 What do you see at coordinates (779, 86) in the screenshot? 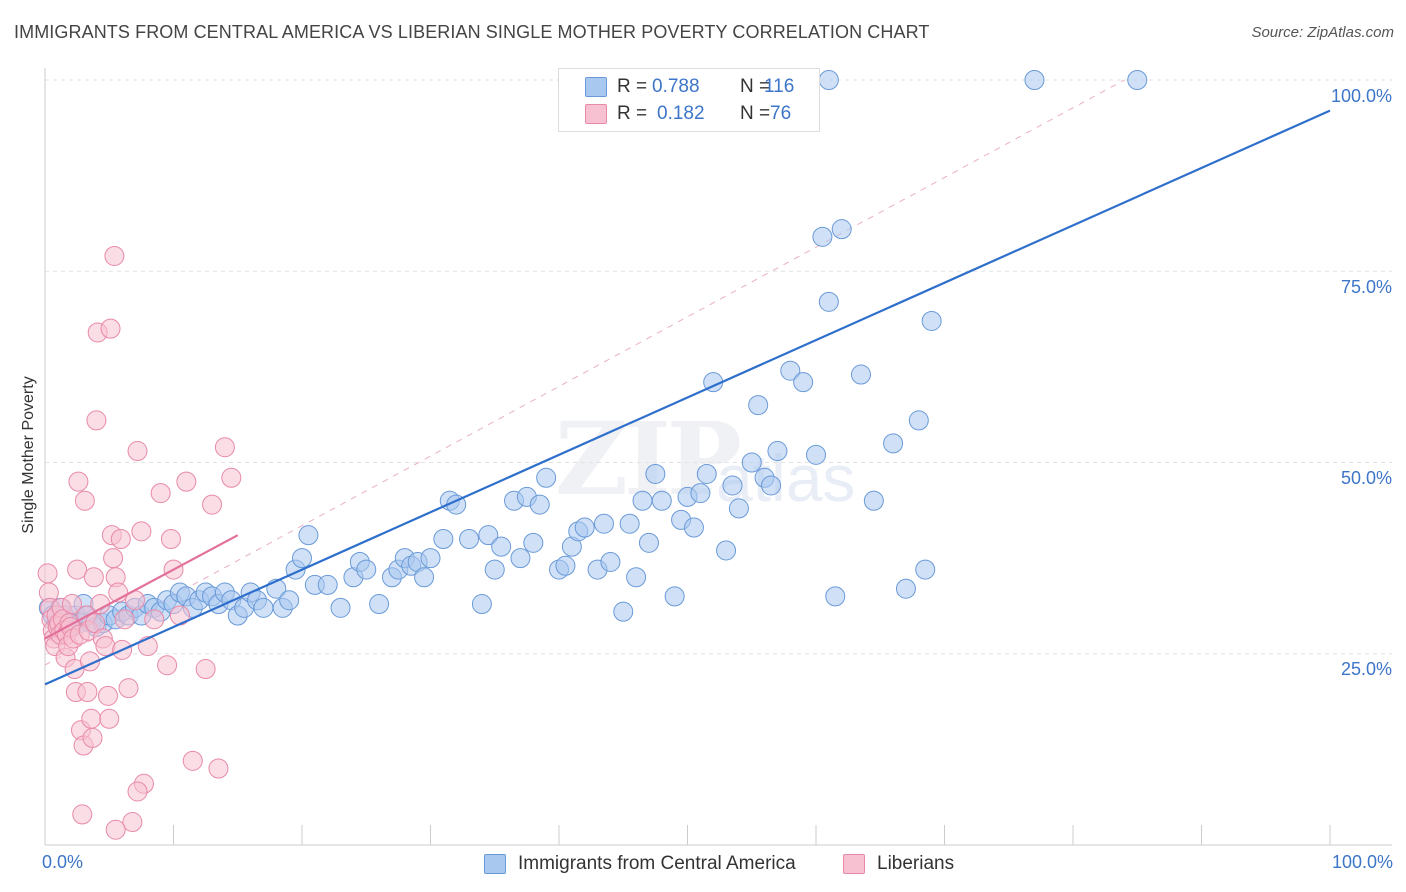
I see `n-value: 116` at bounding box center [779, 86].